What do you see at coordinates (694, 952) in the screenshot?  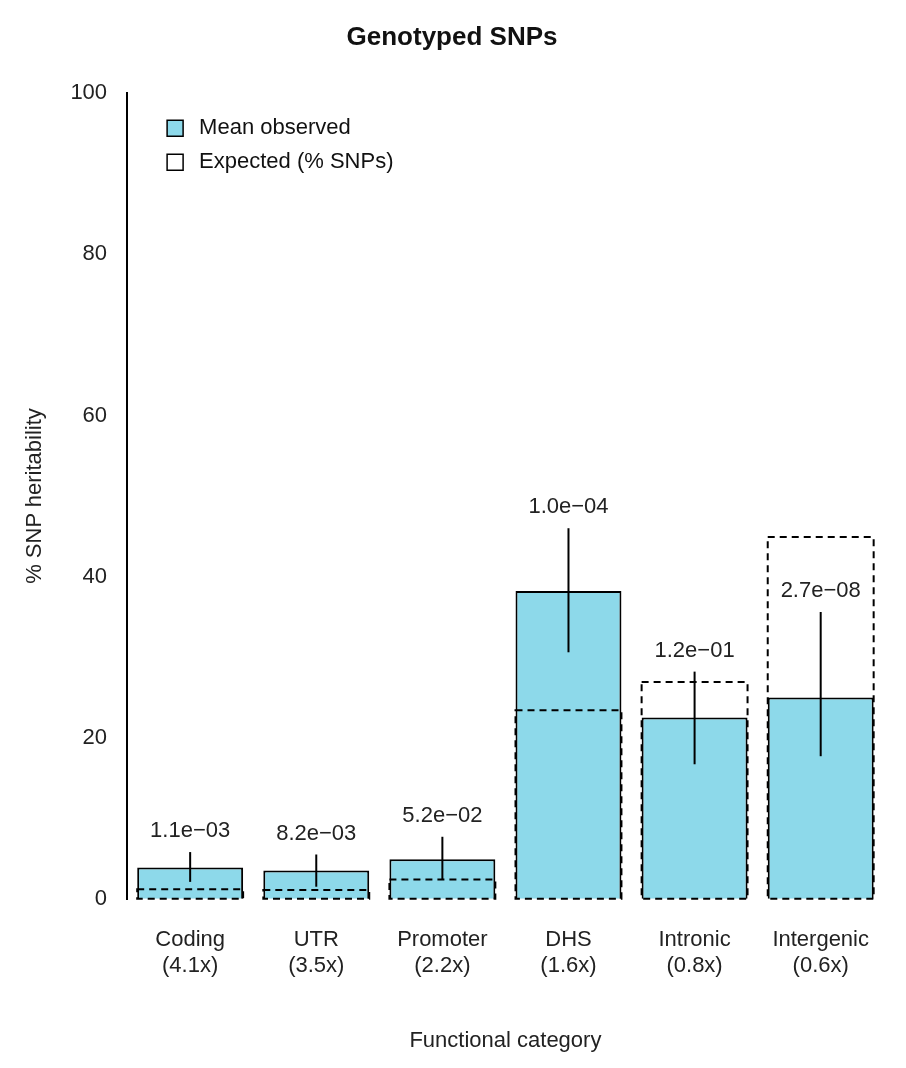 I see `x-tick-label: Intronic (0.8x)` at bounding box center [694, 952].